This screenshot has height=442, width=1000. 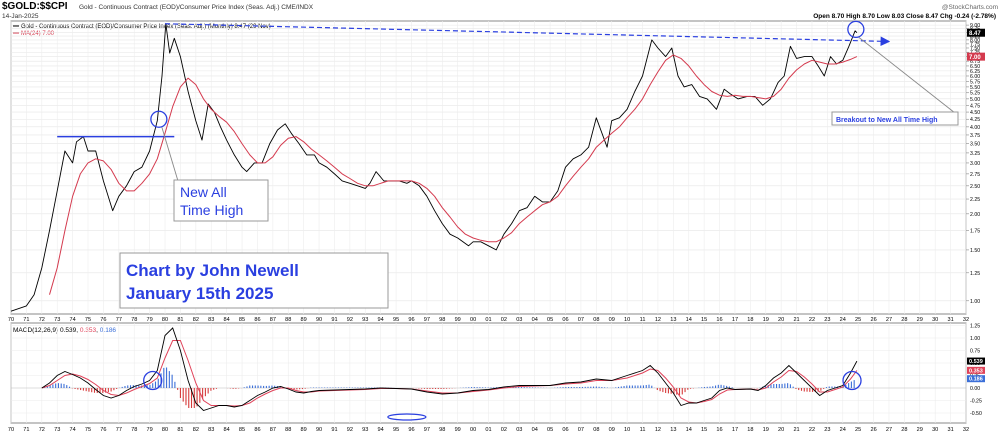 What do you see at coordinates (704, 430) in the screenshot?
I see `macd-x-tick-label: 15` at bounding box center [704, 430].